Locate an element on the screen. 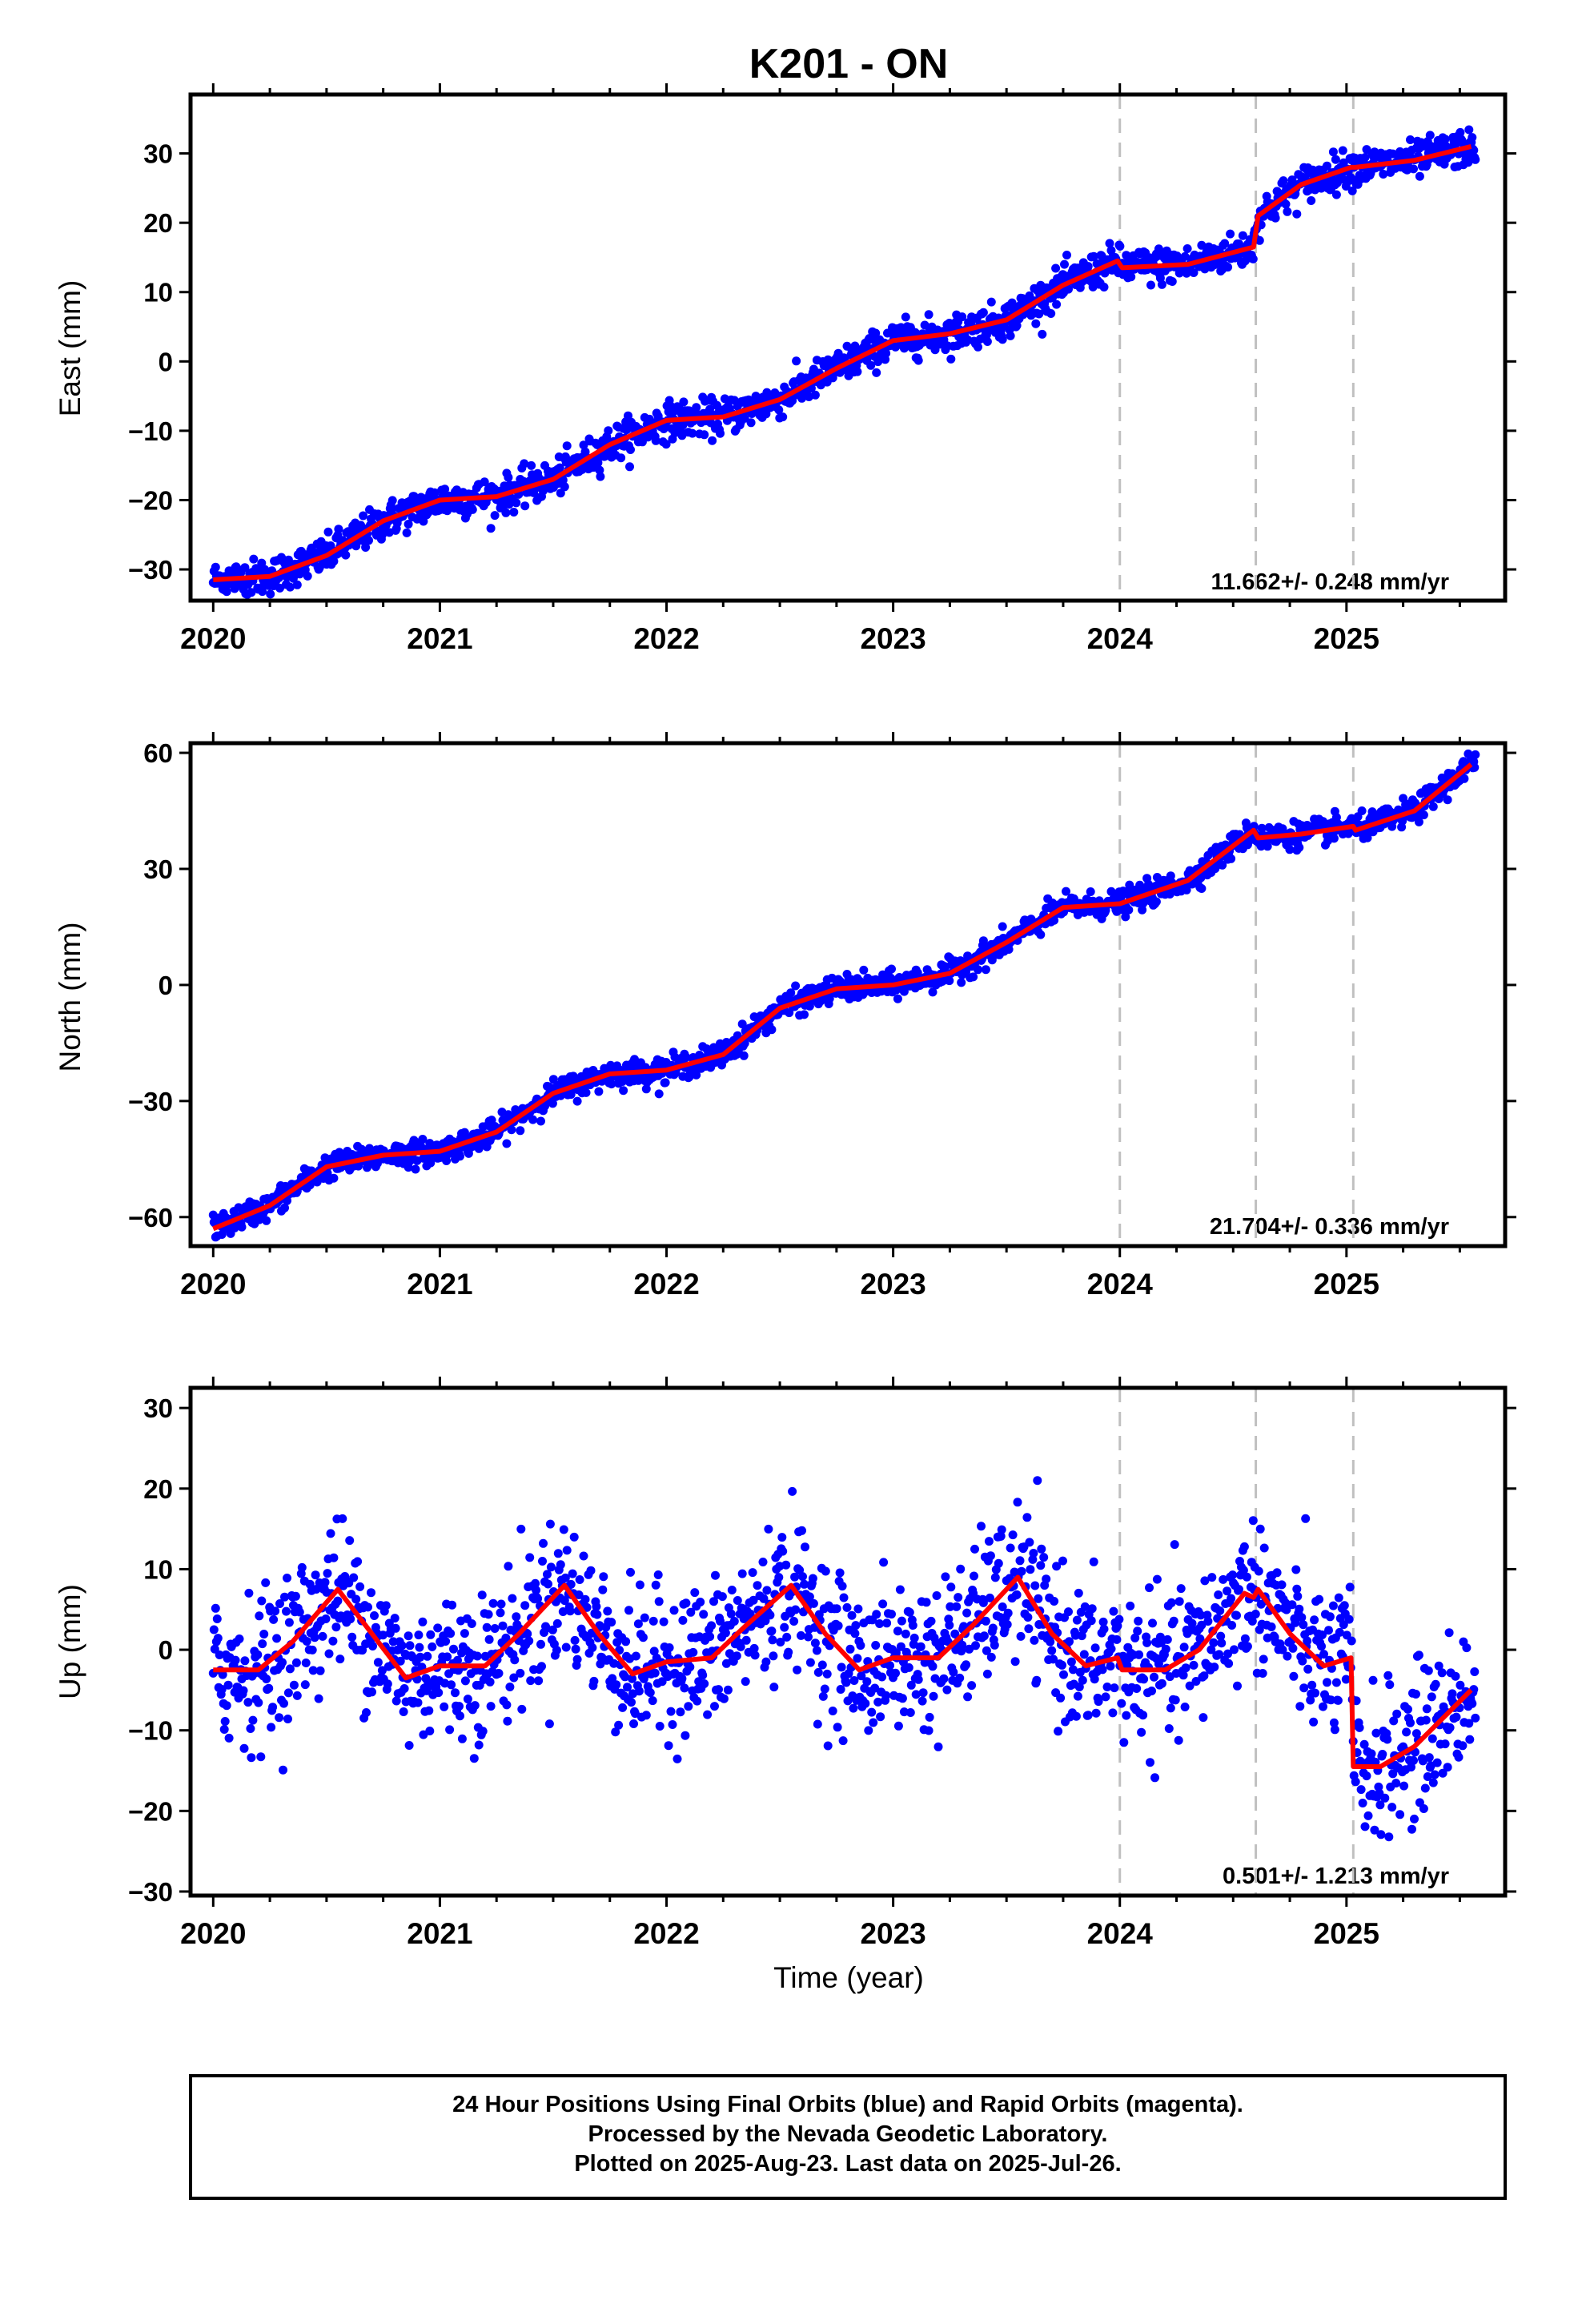 The width and height of the screenshot is (1582, 2324). north-x-tick-label: 2021 is located at coordinates (440, 1284).